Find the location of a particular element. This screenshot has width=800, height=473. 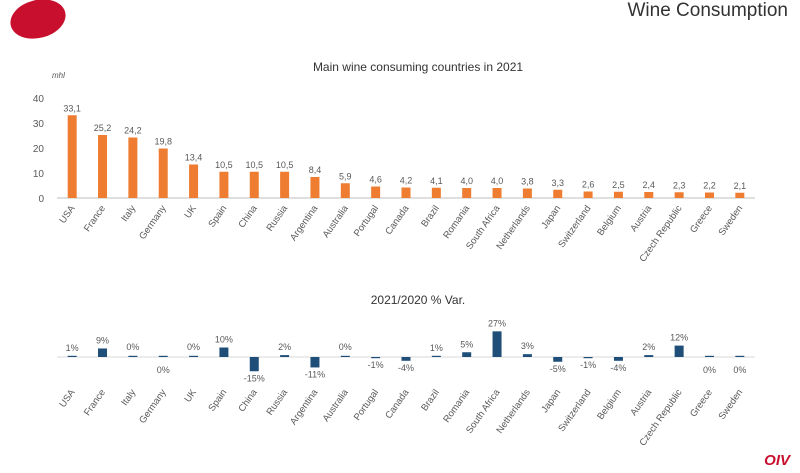

top-category-label: Sweden is located at coordinates (731, 220).